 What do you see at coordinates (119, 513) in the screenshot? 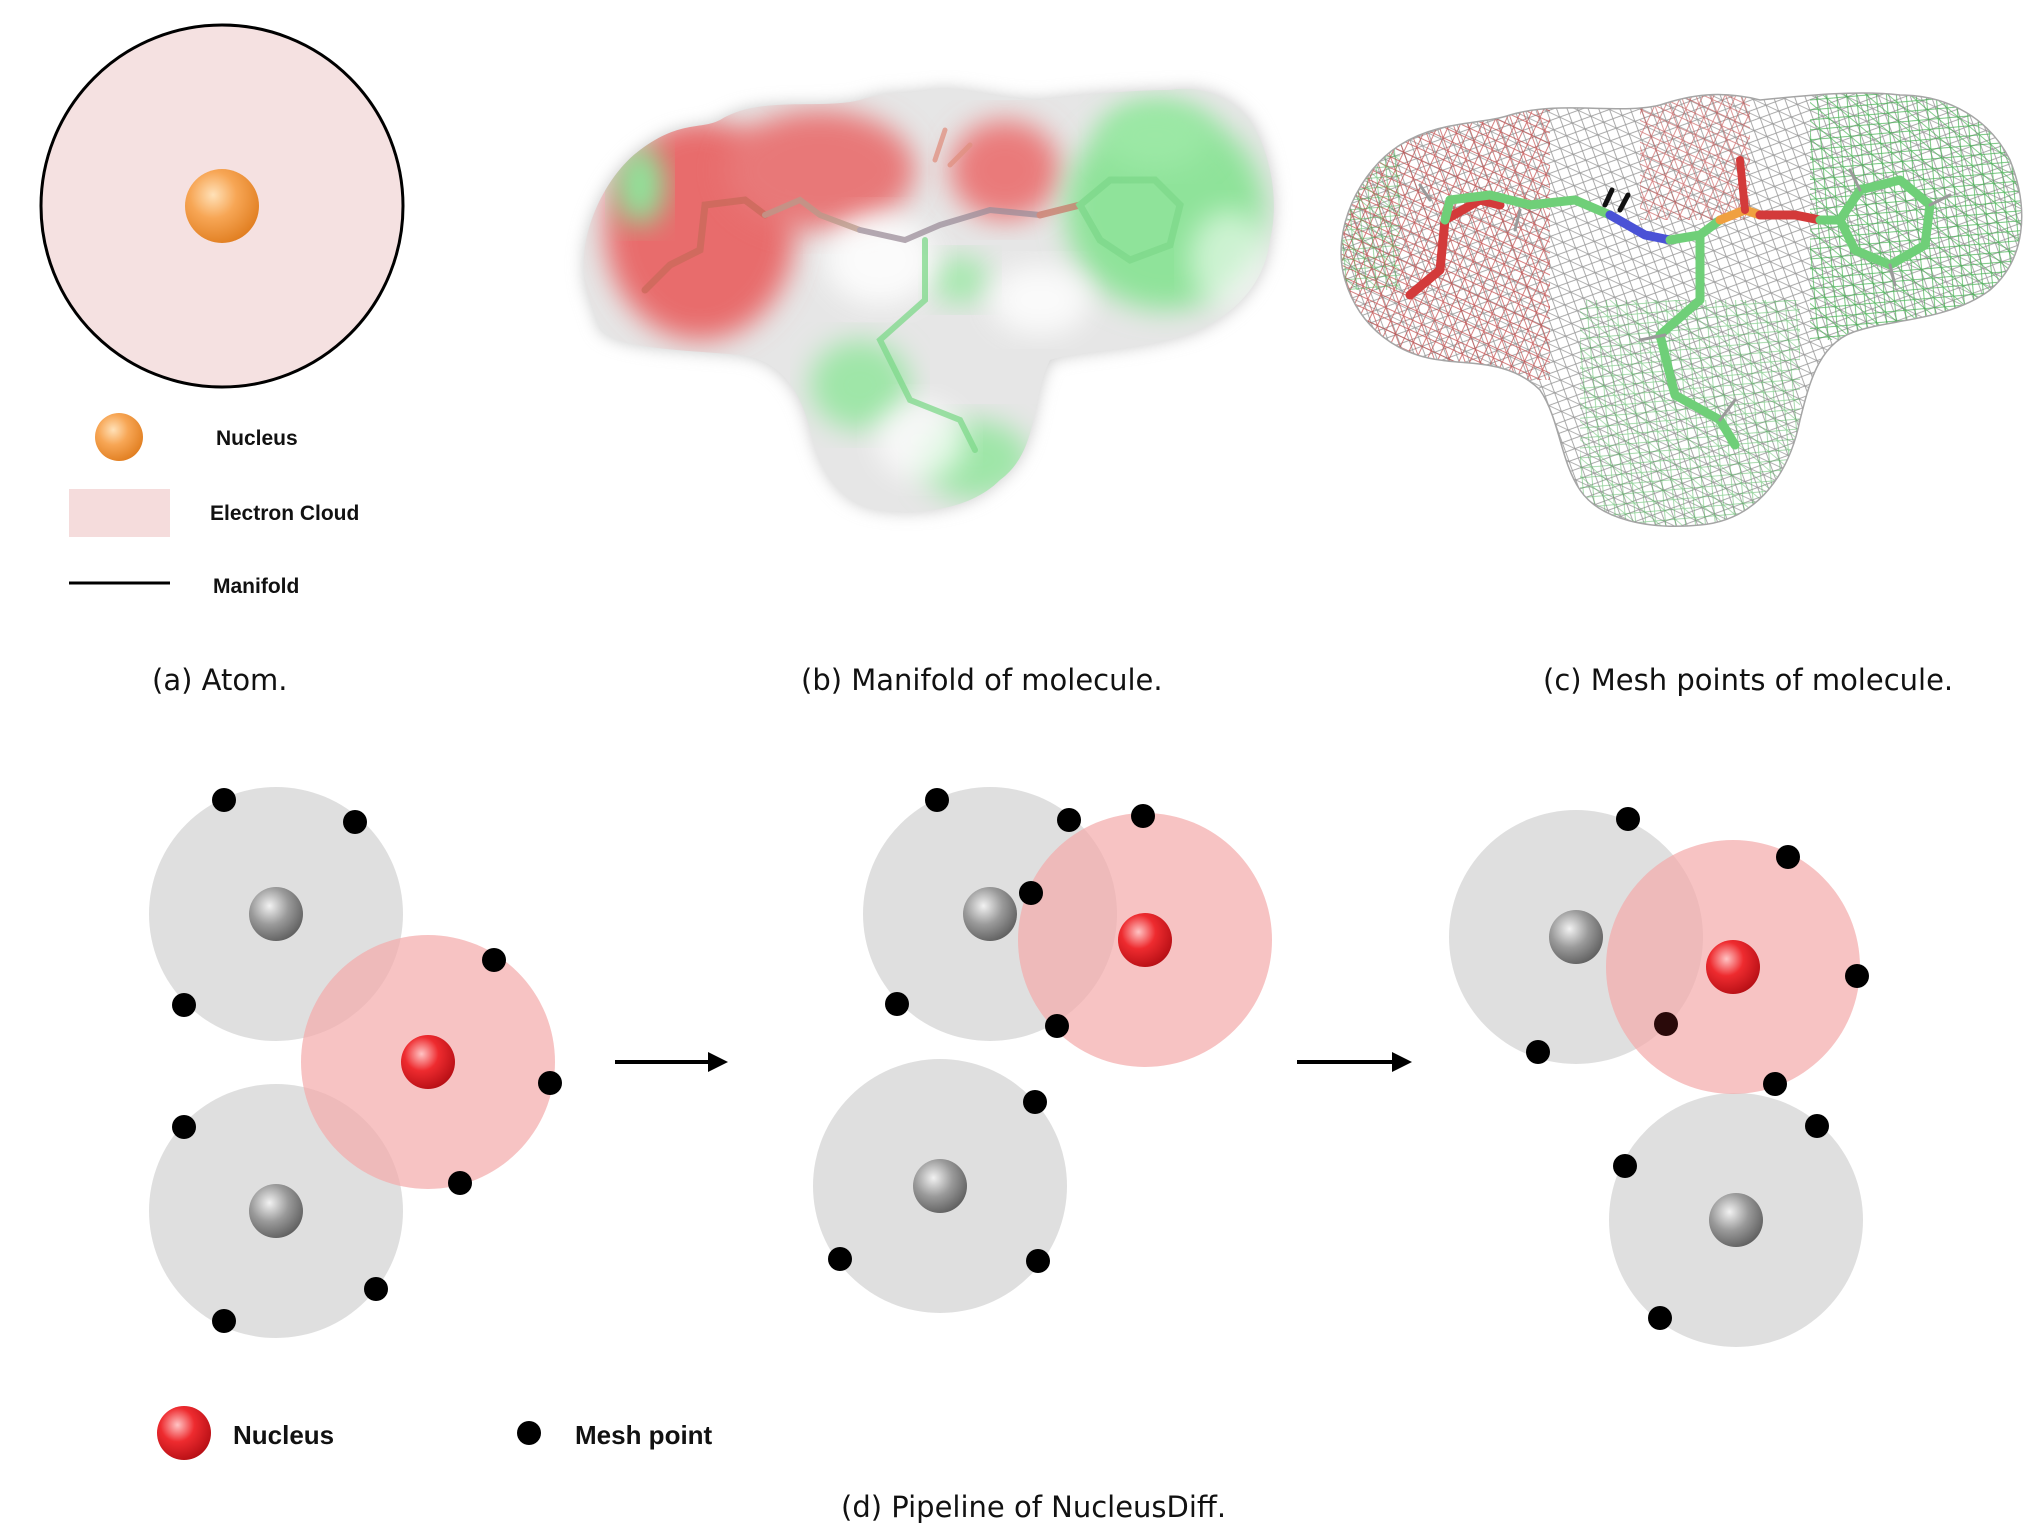
I see `legend-electron-cloud-swatch` at bounding box center [119, 513].